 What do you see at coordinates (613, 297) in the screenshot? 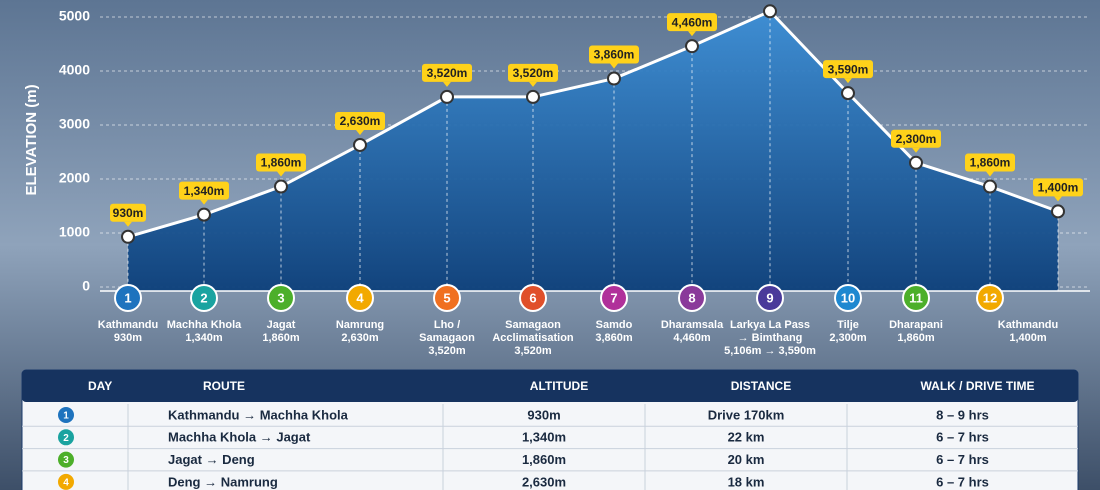
I see `day-number: 7` at bounding box center [613, 297].